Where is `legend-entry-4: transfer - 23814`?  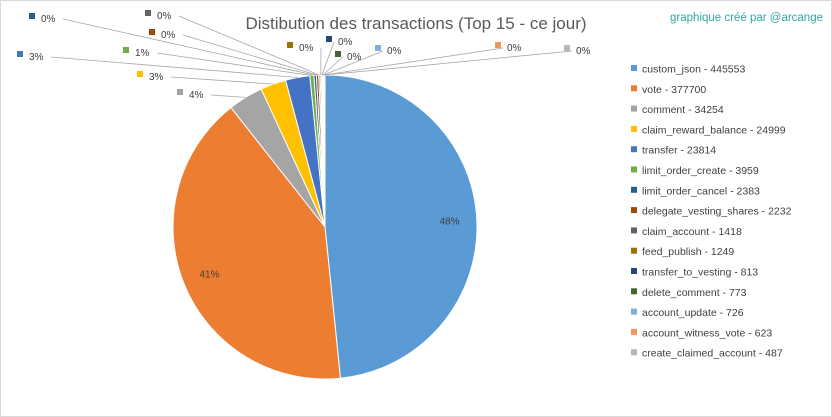 legend-entry-4: transfer - 23814 is located at coordinates (679, 151).